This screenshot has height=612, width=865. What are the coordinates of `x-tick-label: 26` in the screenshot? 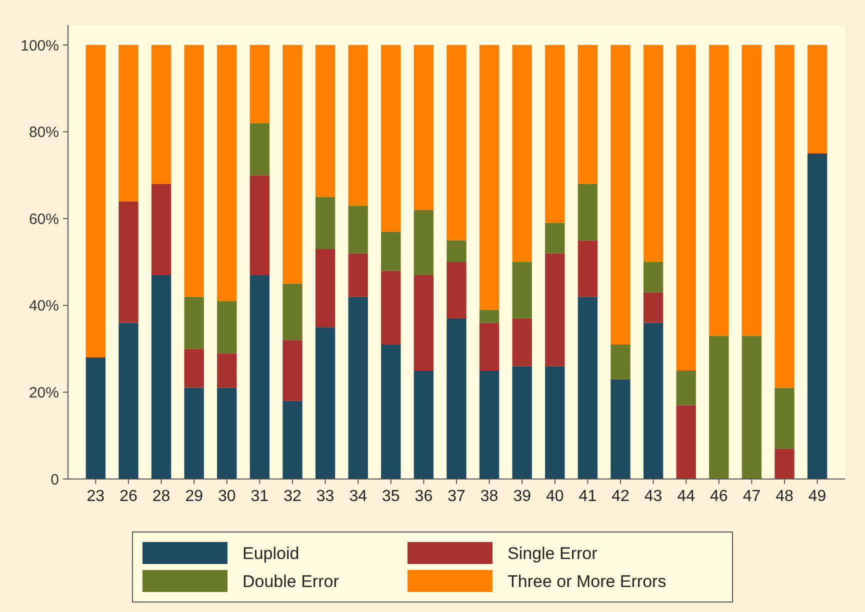 It's located at (129, 496).